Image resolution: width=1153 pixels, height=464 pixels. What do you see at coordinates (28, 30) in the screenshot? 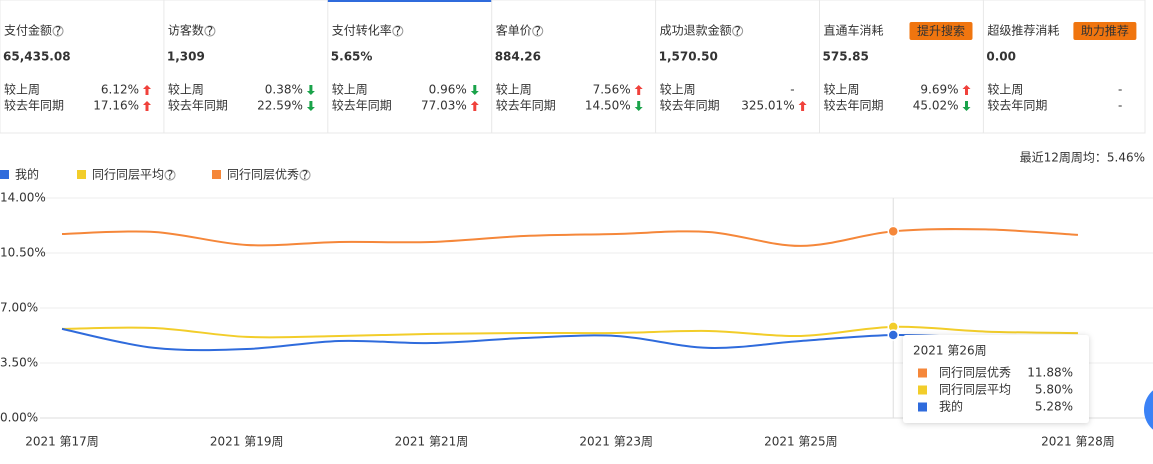
I see `card-title: 支付金额` at bounding box center [28, 30].